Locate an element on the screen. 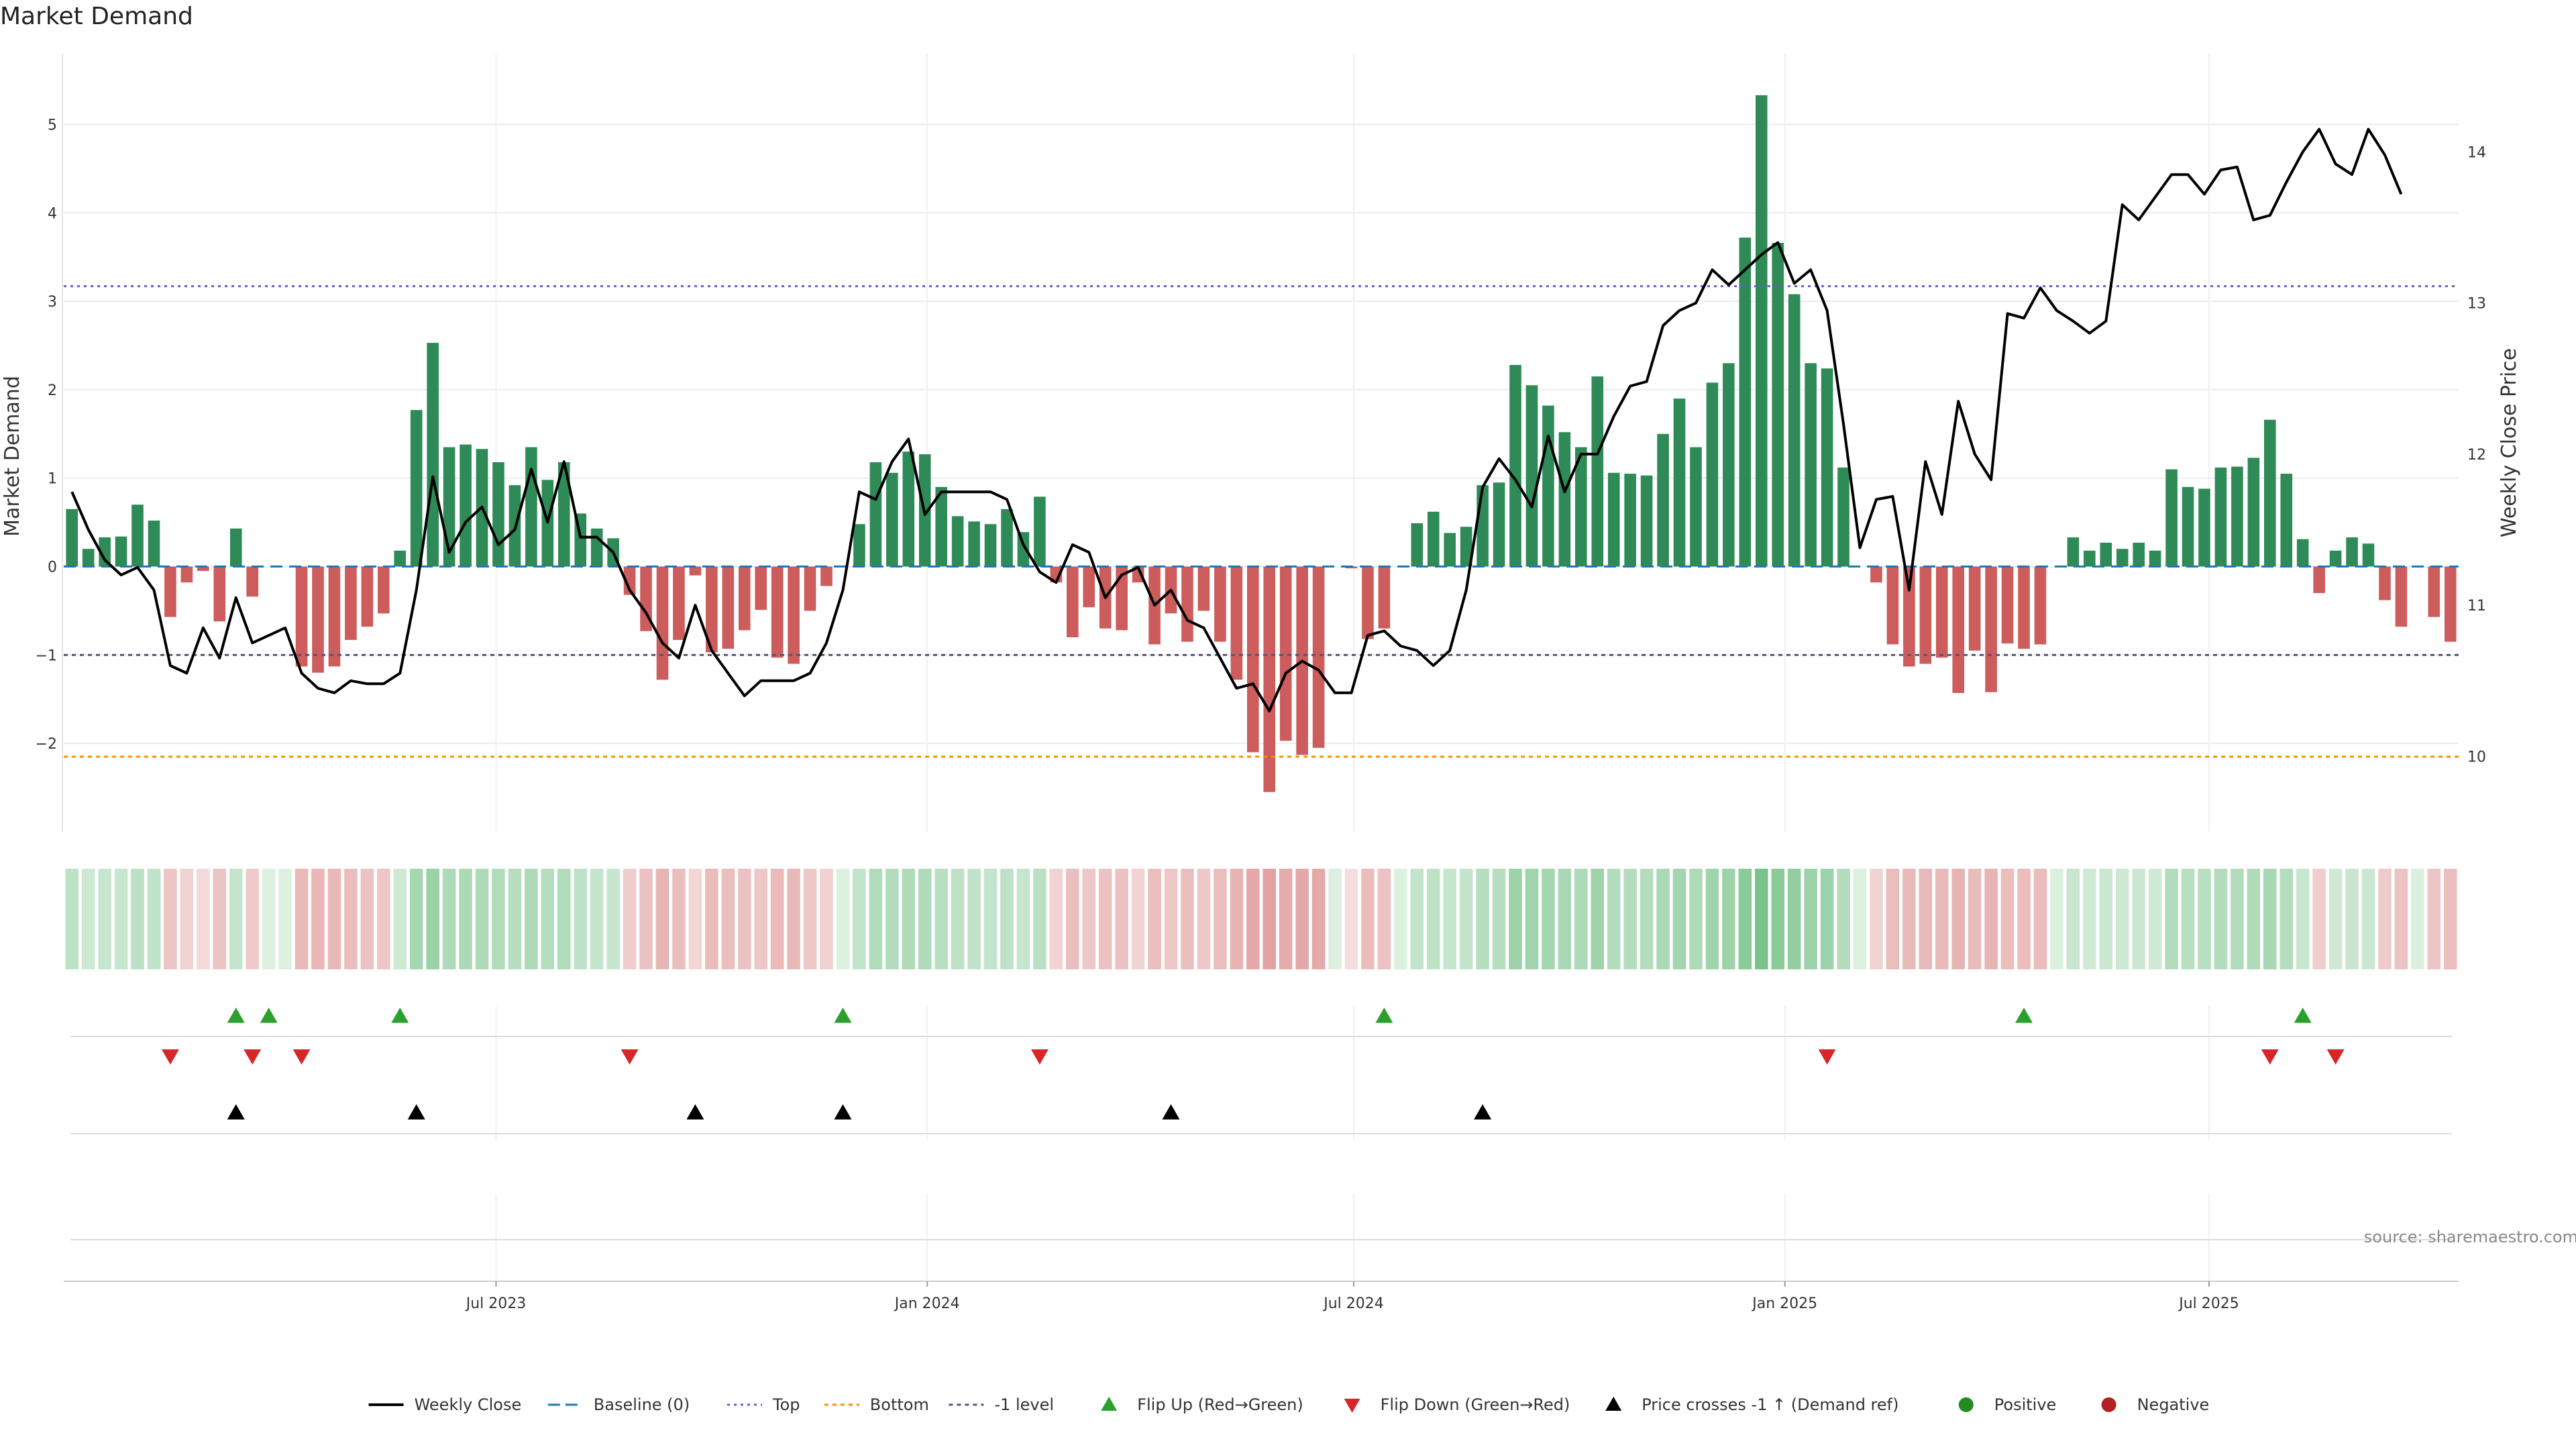 Image resolution: width=2576 pixels, height=1449 pixels. left-y-tick-label: −1 is located at coordinates (46, 655).